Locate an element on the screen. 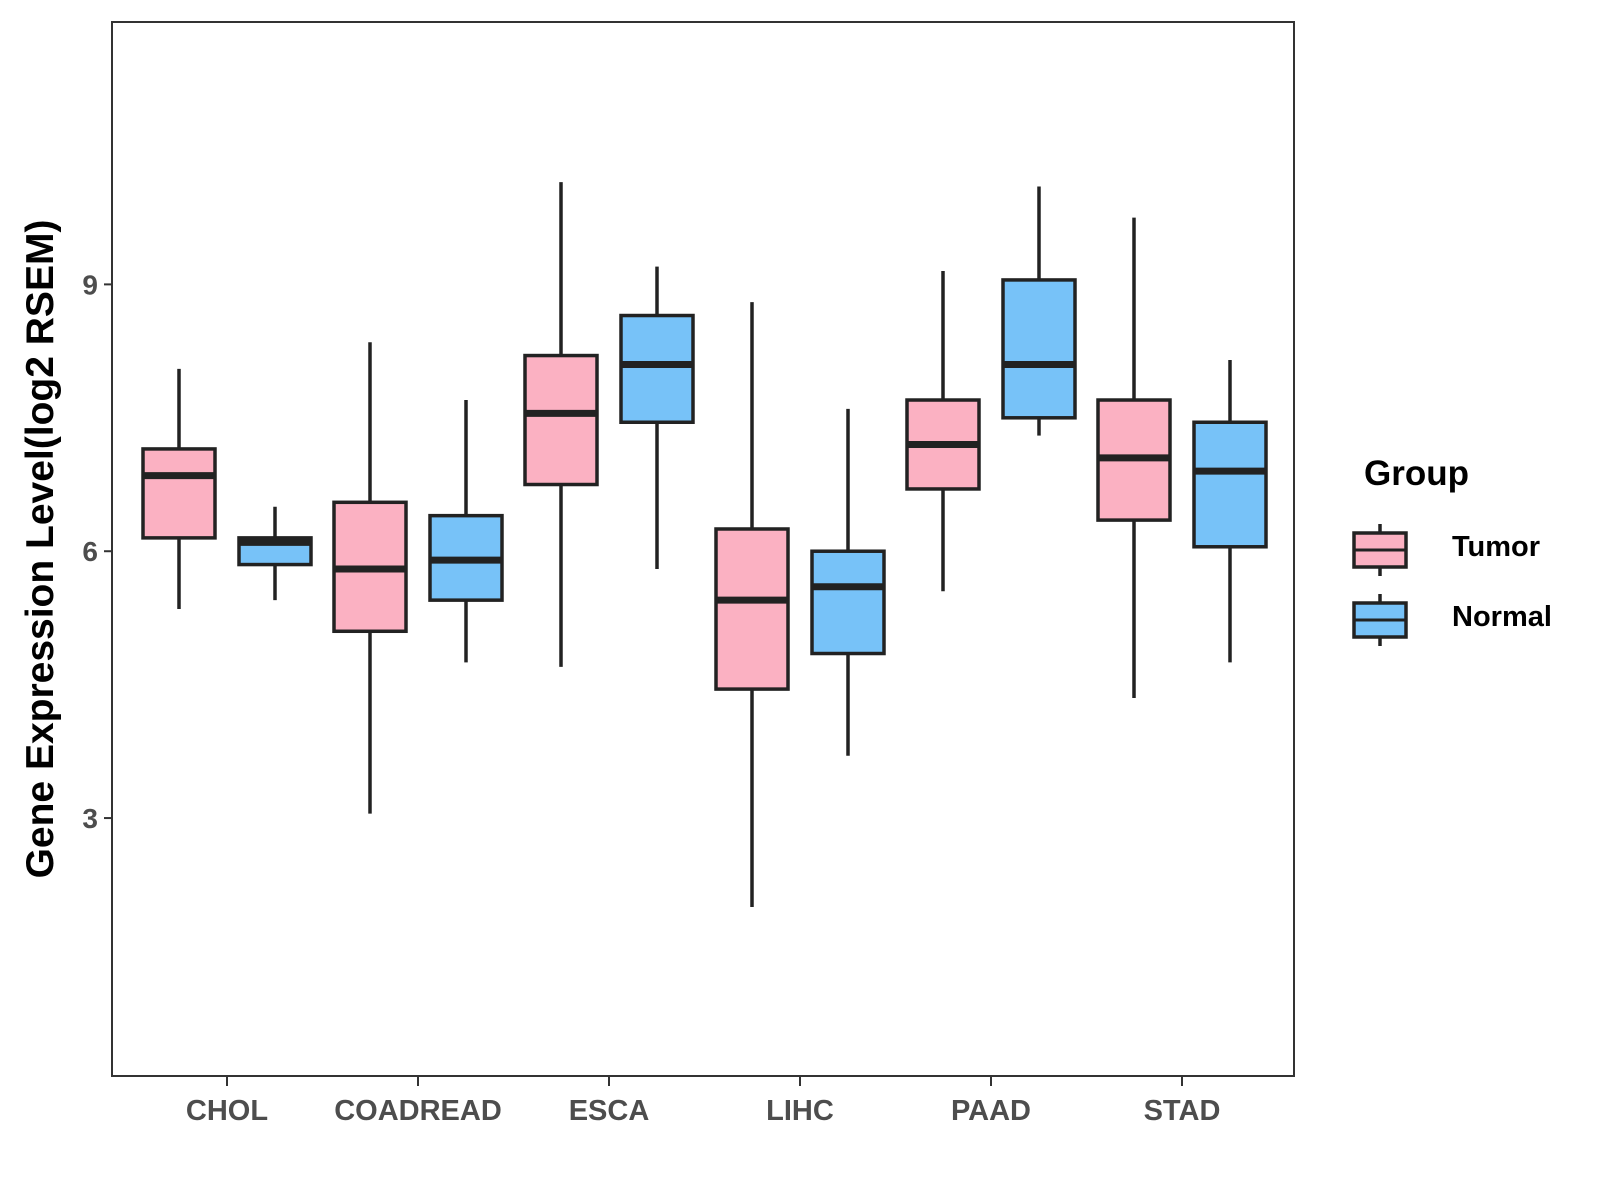 The width and height of the screenshot is (1600, 1200). box-normal-coadread is located at coordinates (466, 531).